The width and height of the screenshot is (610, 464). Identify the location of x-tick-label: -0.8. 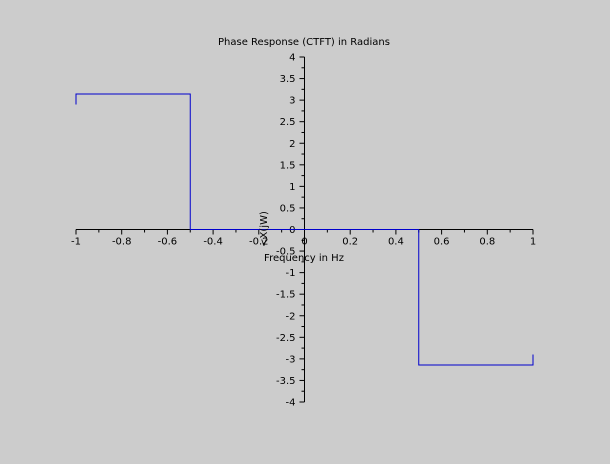
(122, 242).